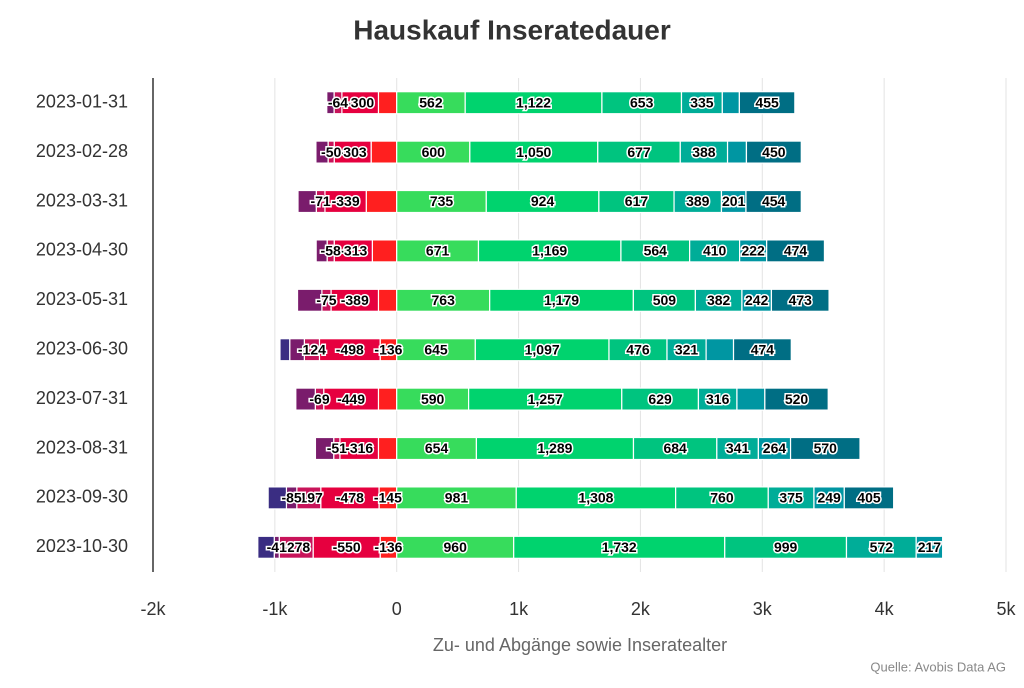  What do you see at coordinates (82, 348) in the screenshot?
I see `y-tick-label: 2023-06-30` at bounding box center [82, 348].